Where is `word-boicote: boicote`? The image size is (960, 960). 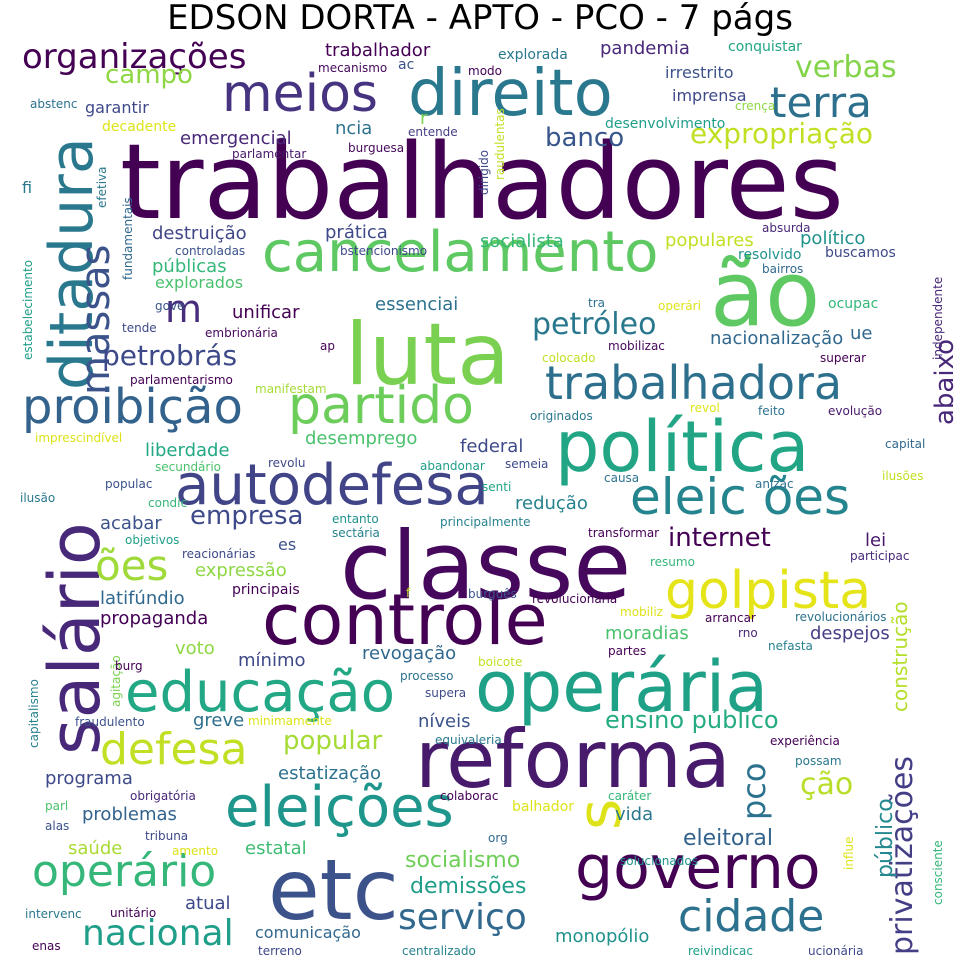
word-boicote: boicote is located at coordinates (500, 662).